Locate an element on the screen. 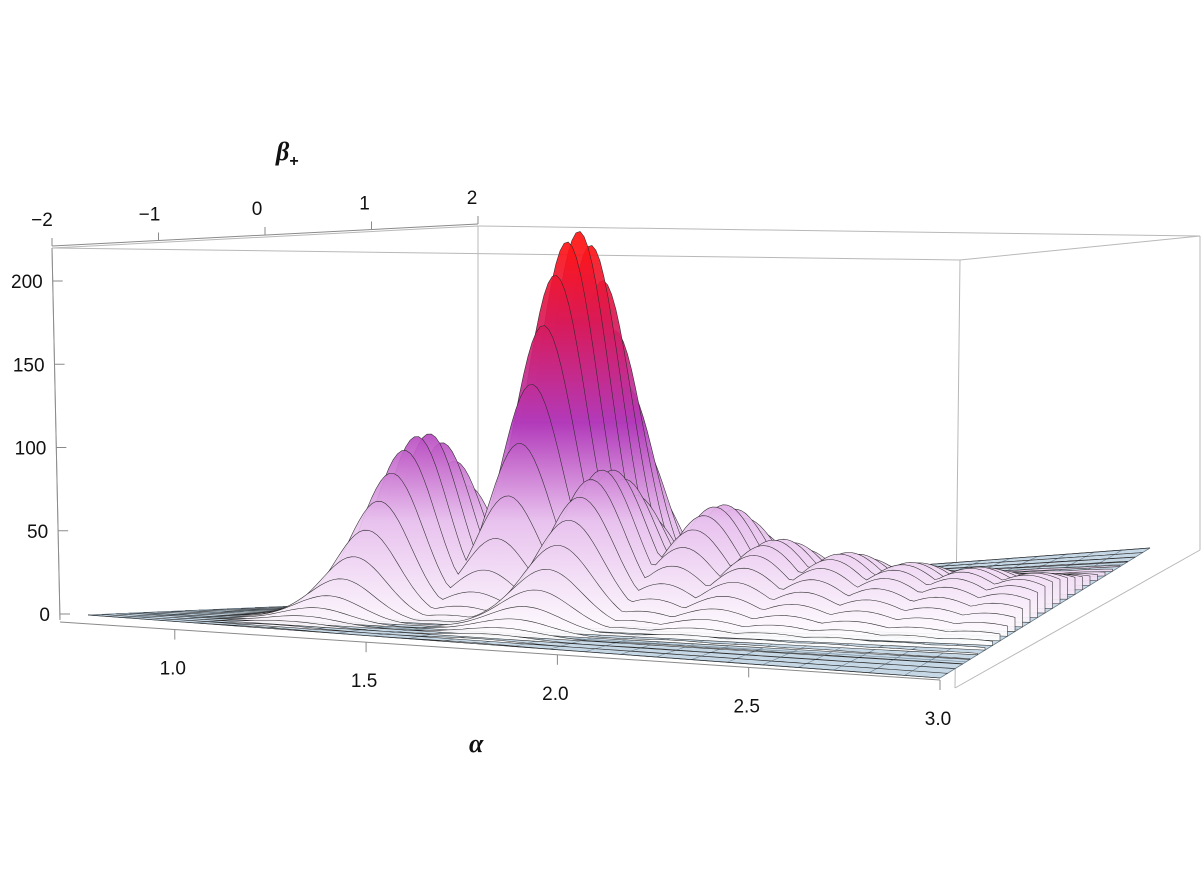 The height and width of the screenshot is (890, 1204). x-tick-label: 2.0 is located at coordinates (555, 694).